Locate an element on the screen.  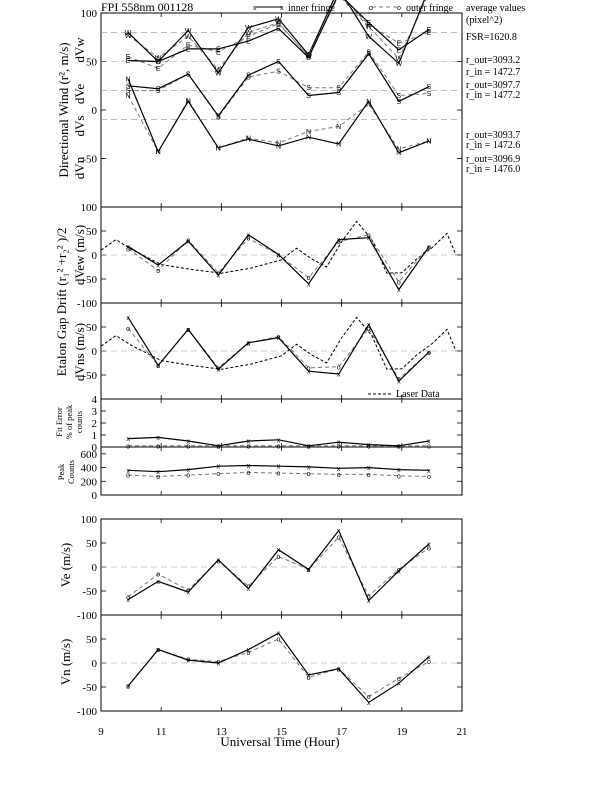
marker-outer-dVn-6: N is located at coordinates (308, 132).